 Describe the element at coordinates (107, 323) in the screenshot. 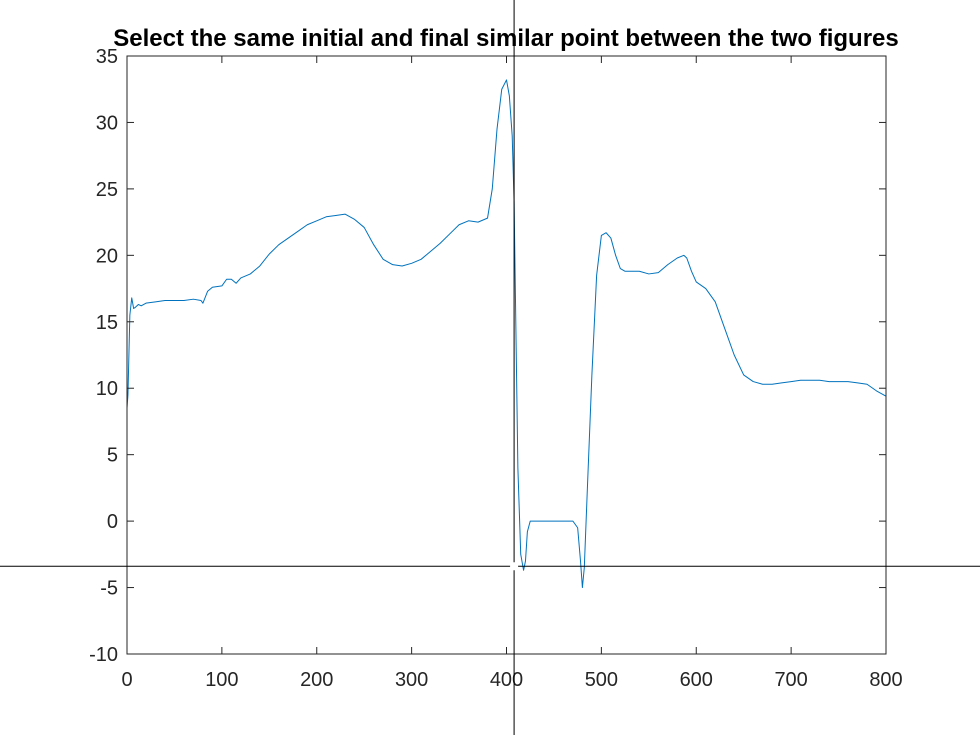

I see `y-tick-label: 15` at that location.